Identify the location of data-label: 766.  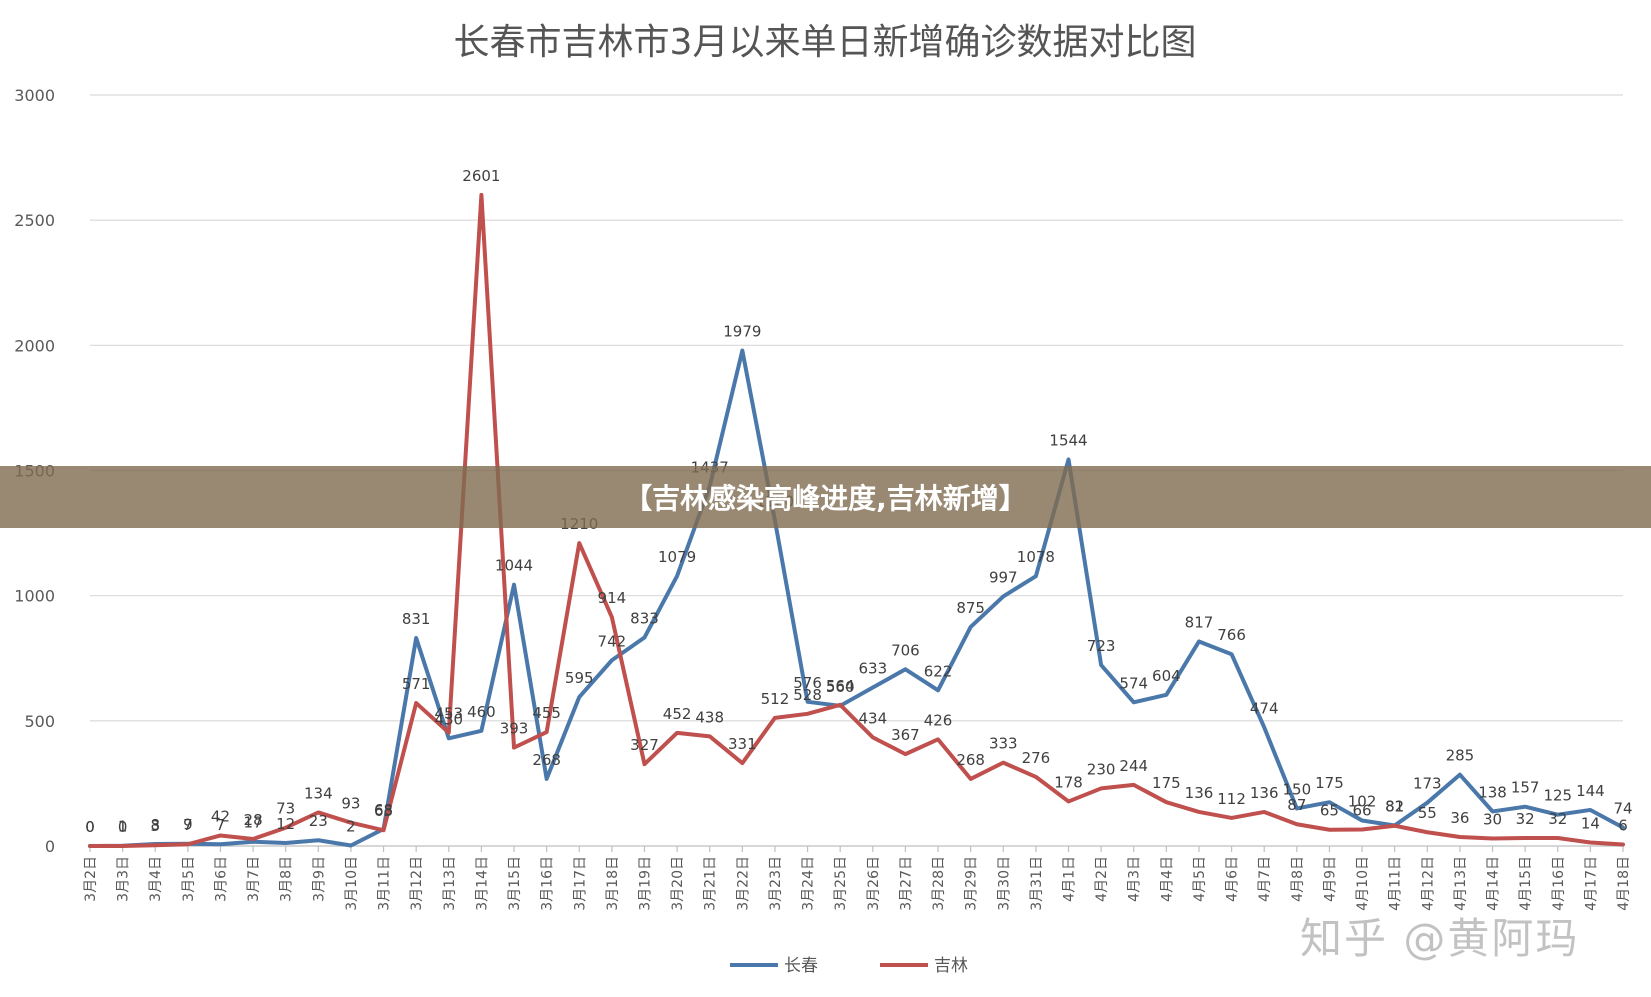
(1231, 635).